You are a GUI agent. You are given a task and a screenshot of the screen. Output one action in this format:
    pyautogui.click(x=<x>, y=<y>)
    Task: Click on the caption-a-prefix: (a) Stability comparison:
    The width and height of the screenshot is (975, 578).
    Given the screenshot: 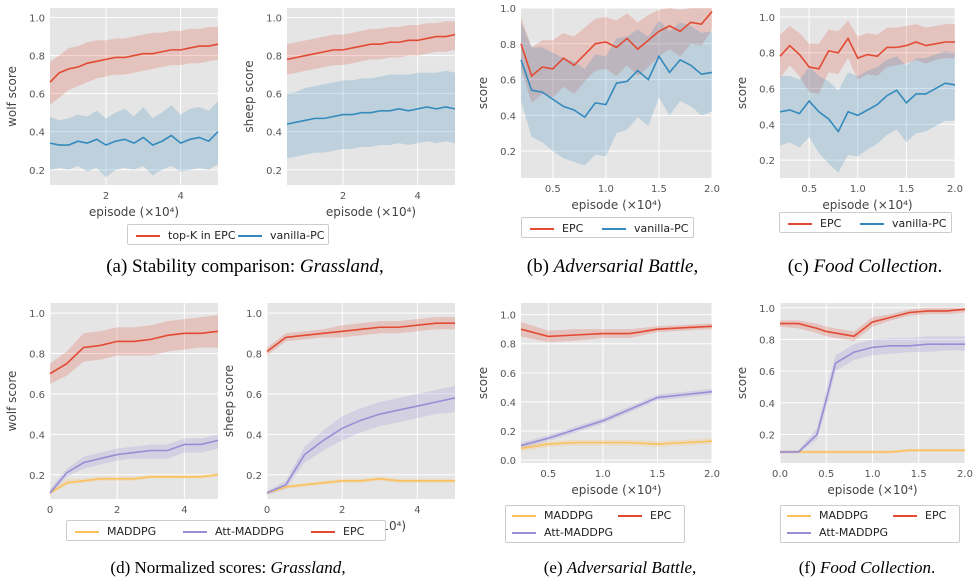 What is the action you would take?
    pyautogui.click(x=203, y=266)
    